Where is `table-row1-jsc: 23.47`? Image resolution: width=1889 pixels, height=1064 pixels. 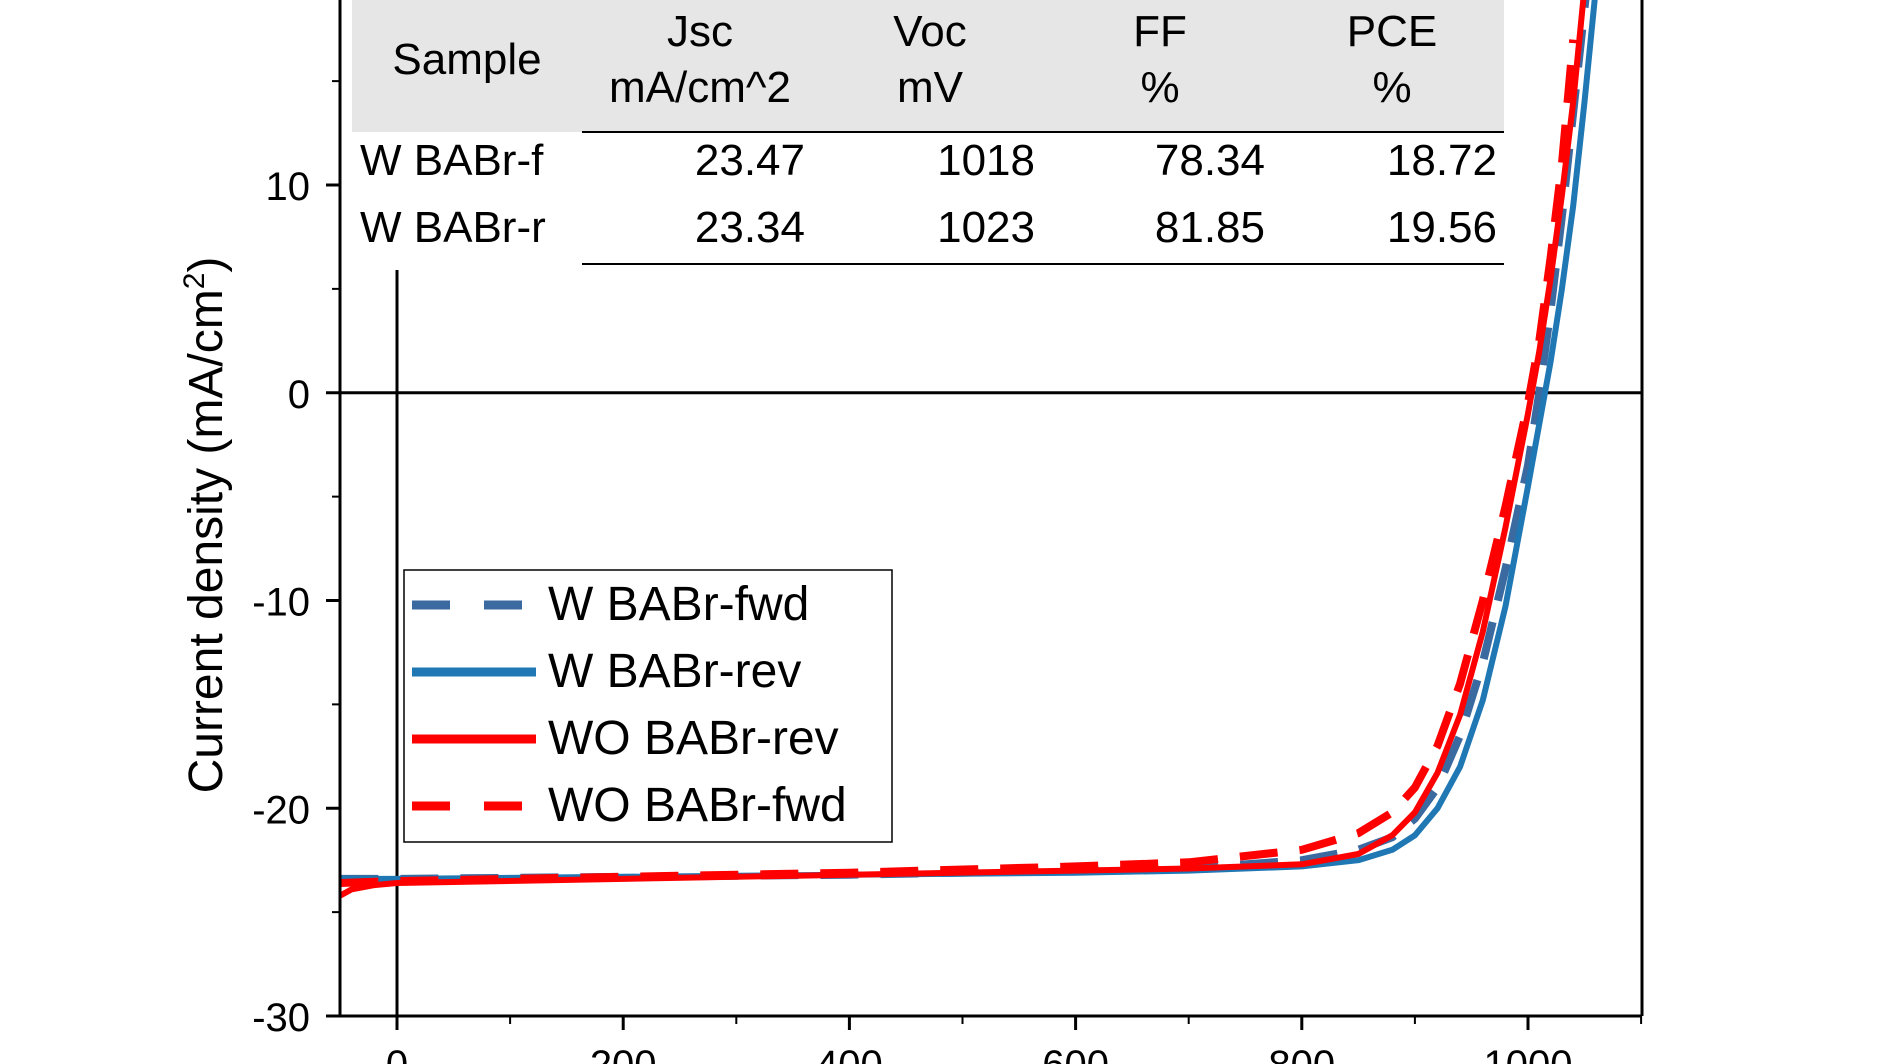
table-row1-jsc: 23.47 is located at coordinates (750, 160).